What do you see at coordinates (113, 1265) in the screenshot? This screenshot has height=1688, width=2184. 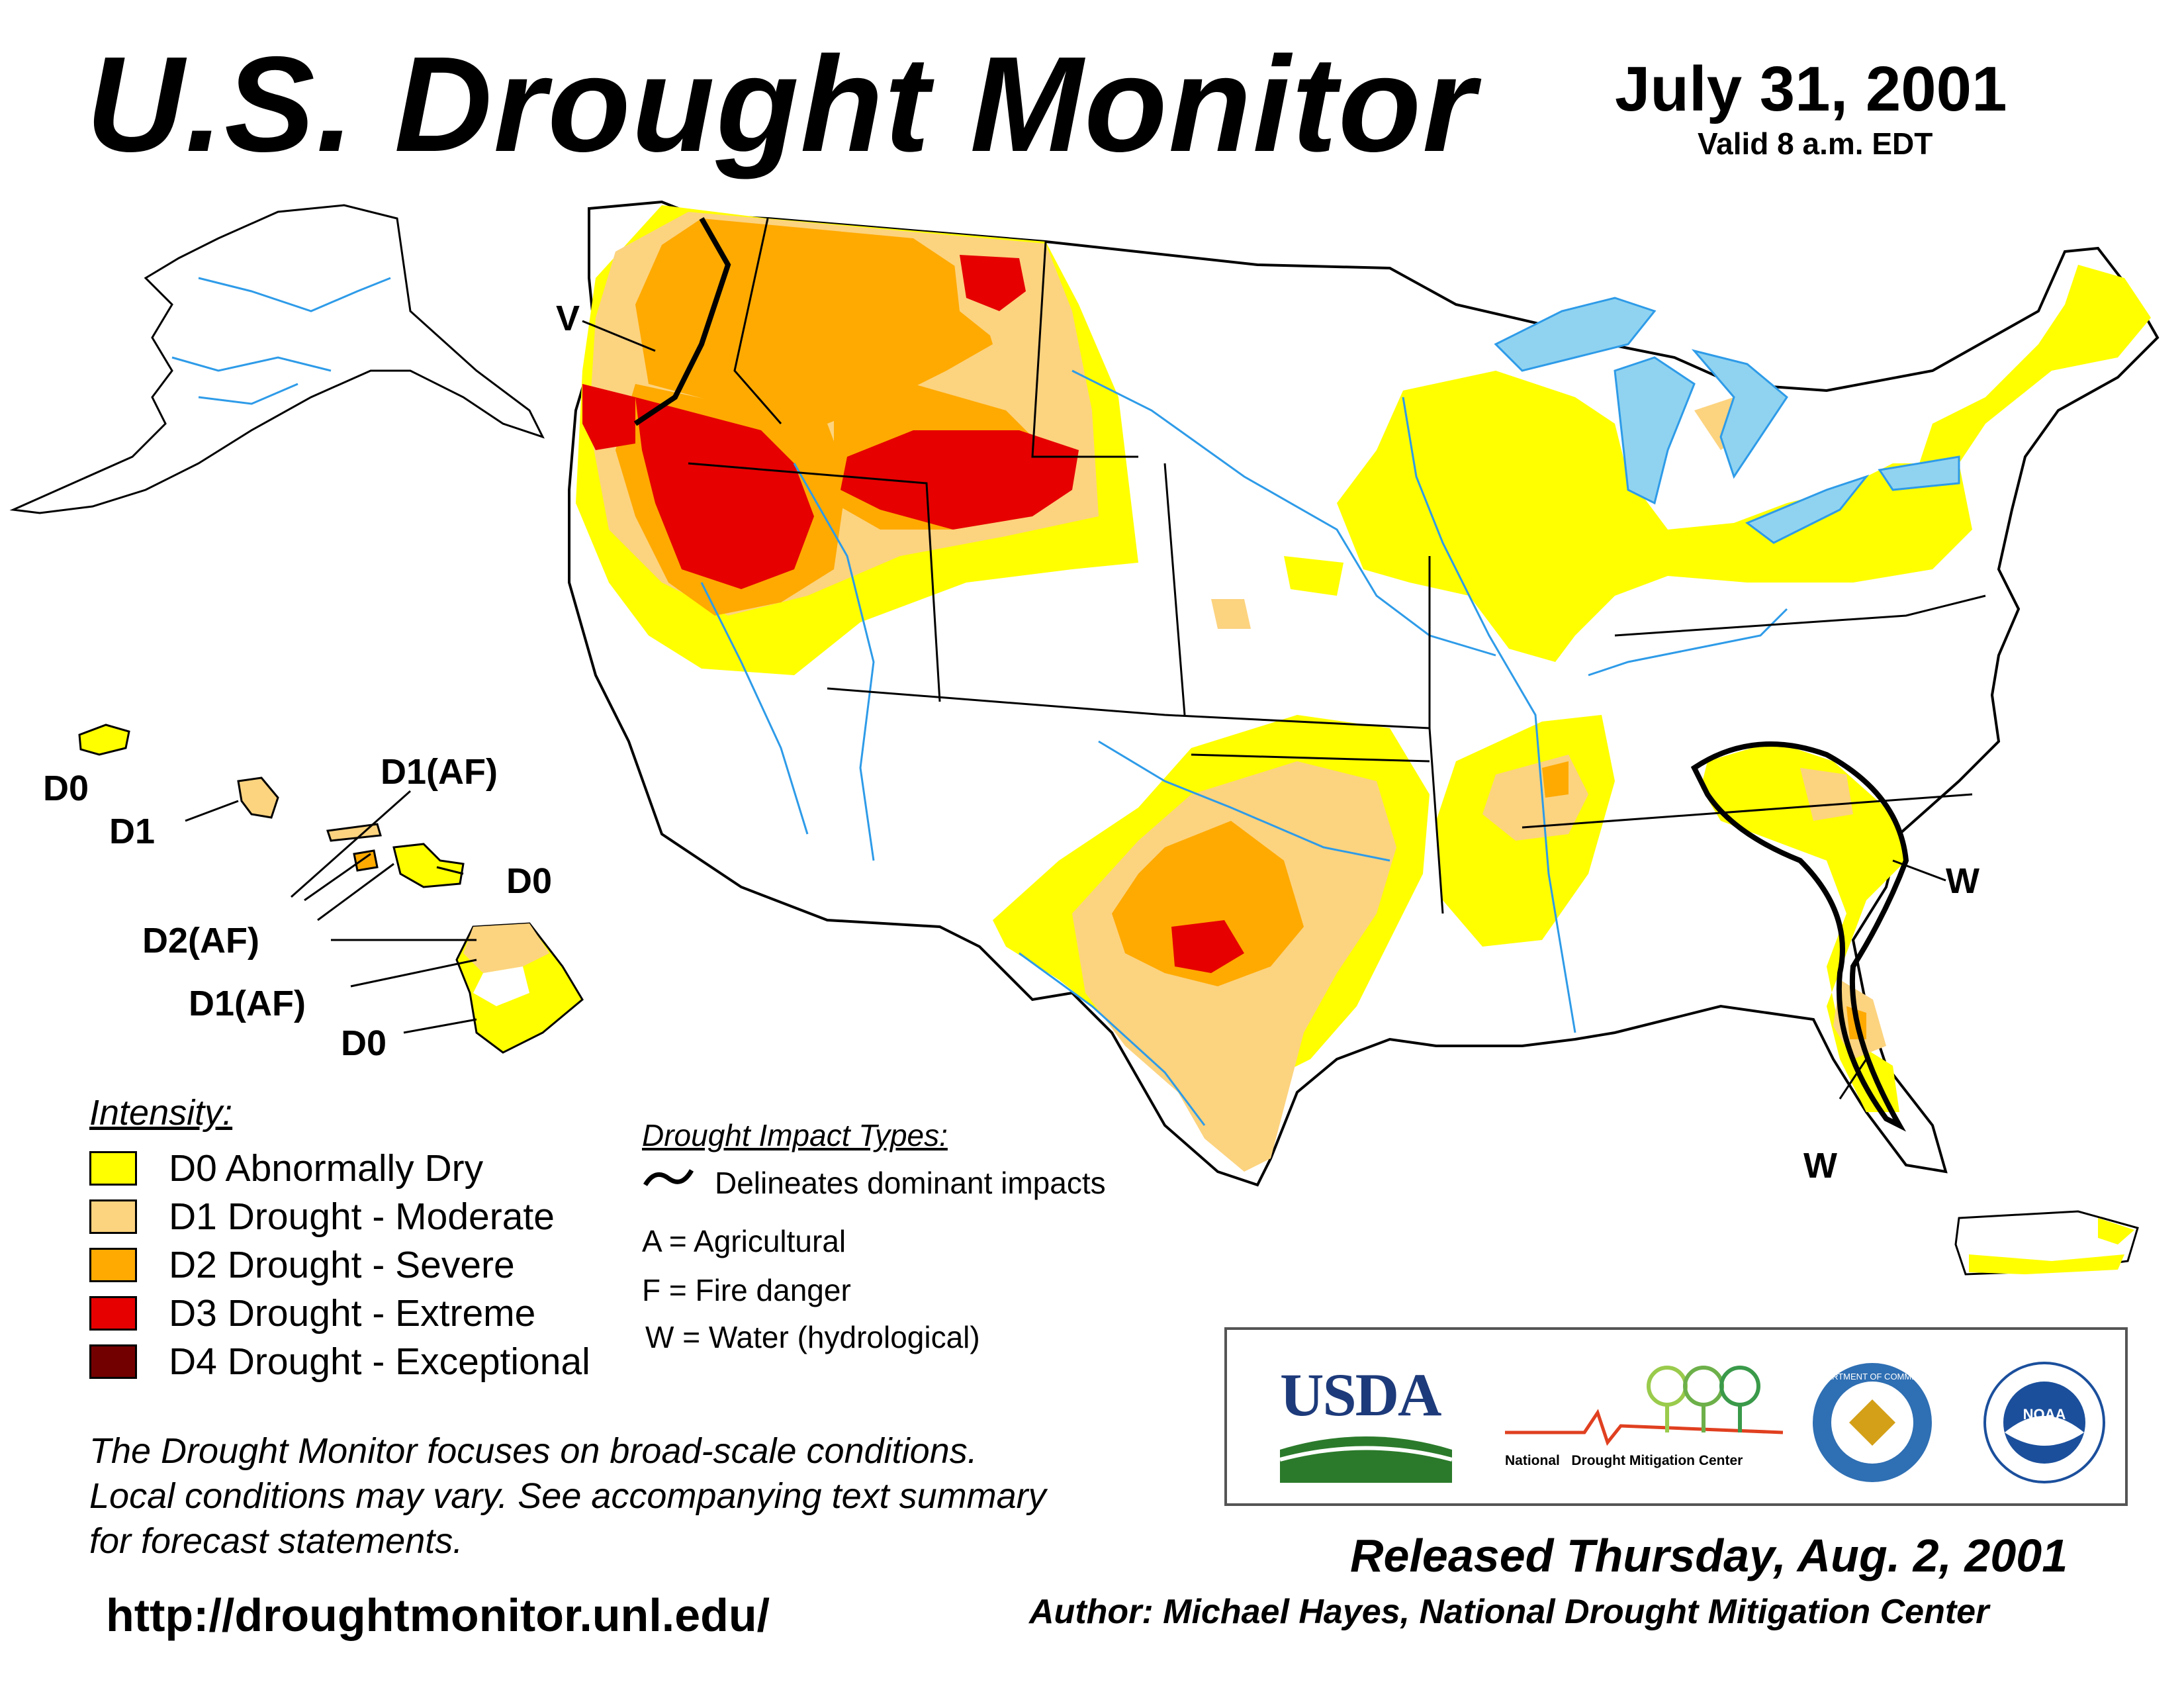 I see `legend-swatch-d2` at bounding box center [113, 1265].